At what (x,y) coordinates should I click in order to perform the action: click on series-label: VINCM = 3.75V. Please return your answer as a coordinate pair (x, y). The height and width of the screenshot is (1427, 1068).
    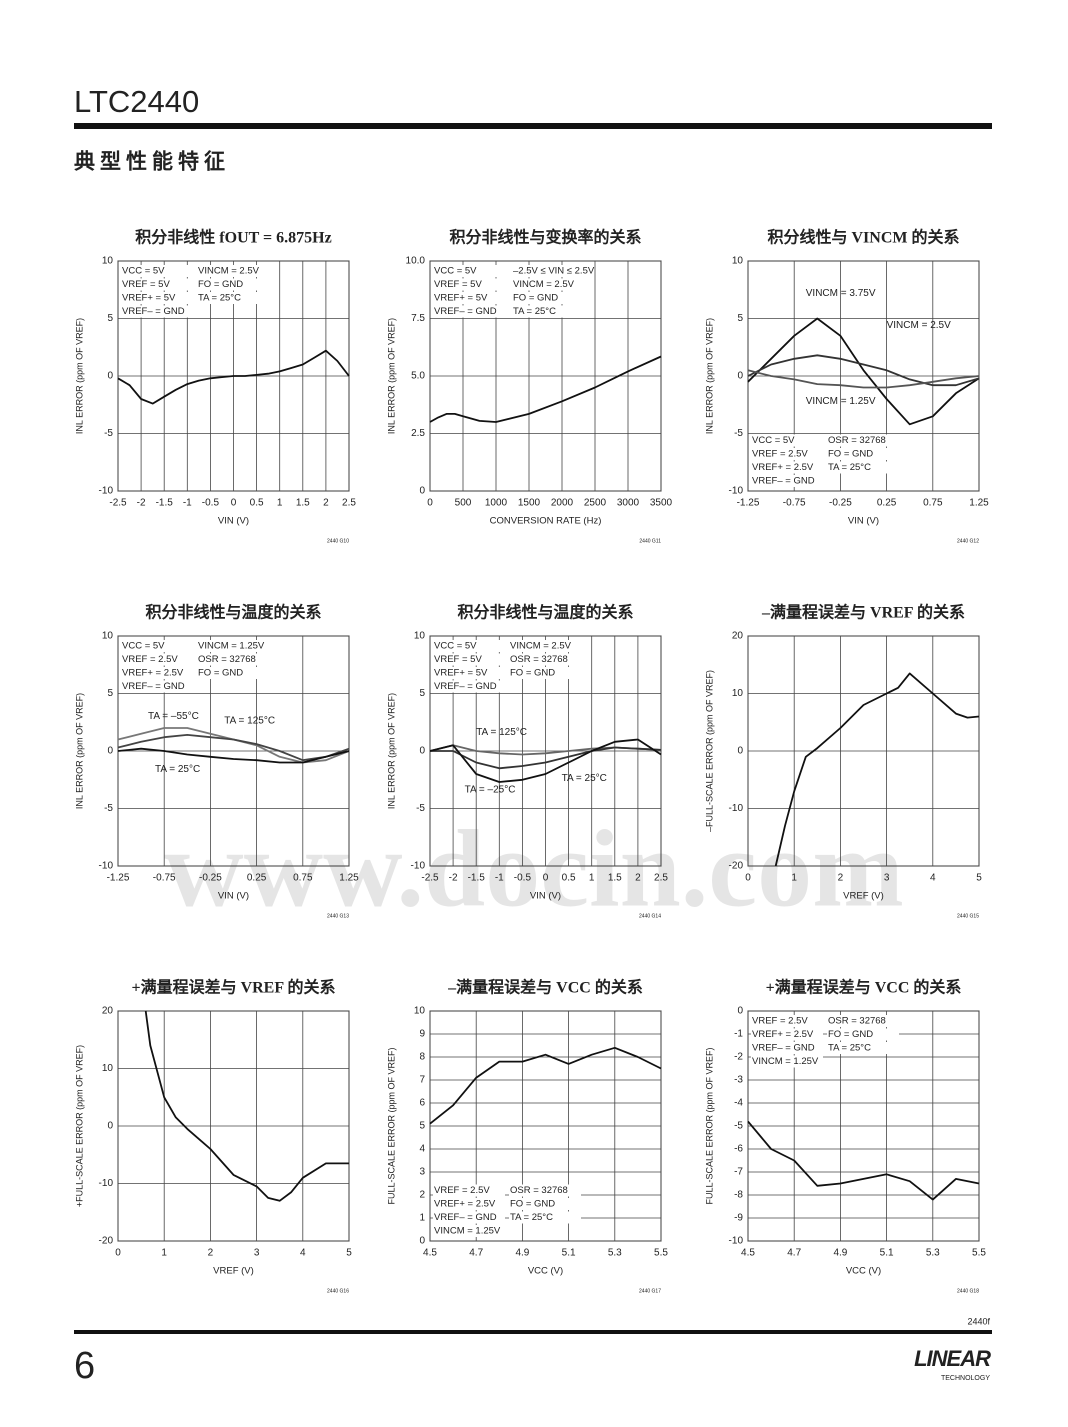
    Looking at the image, I should click on (841, 293).